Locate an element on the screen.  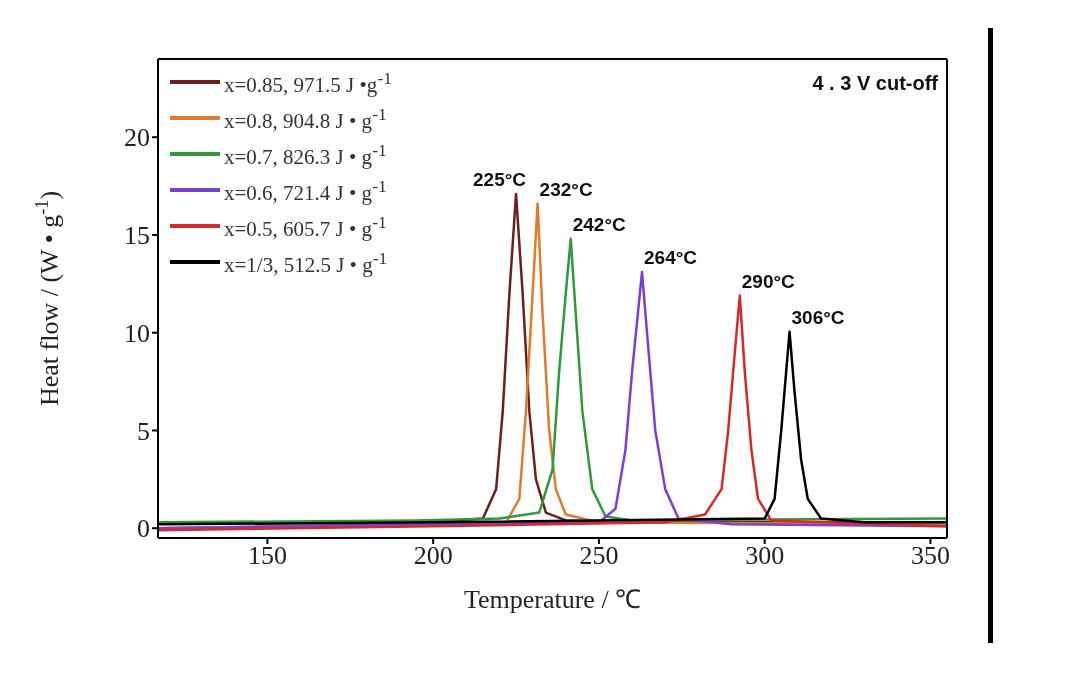
legend-label: x=1/3, 512.5 J • g$^{-1}$ is located at coordinates (306, 263).